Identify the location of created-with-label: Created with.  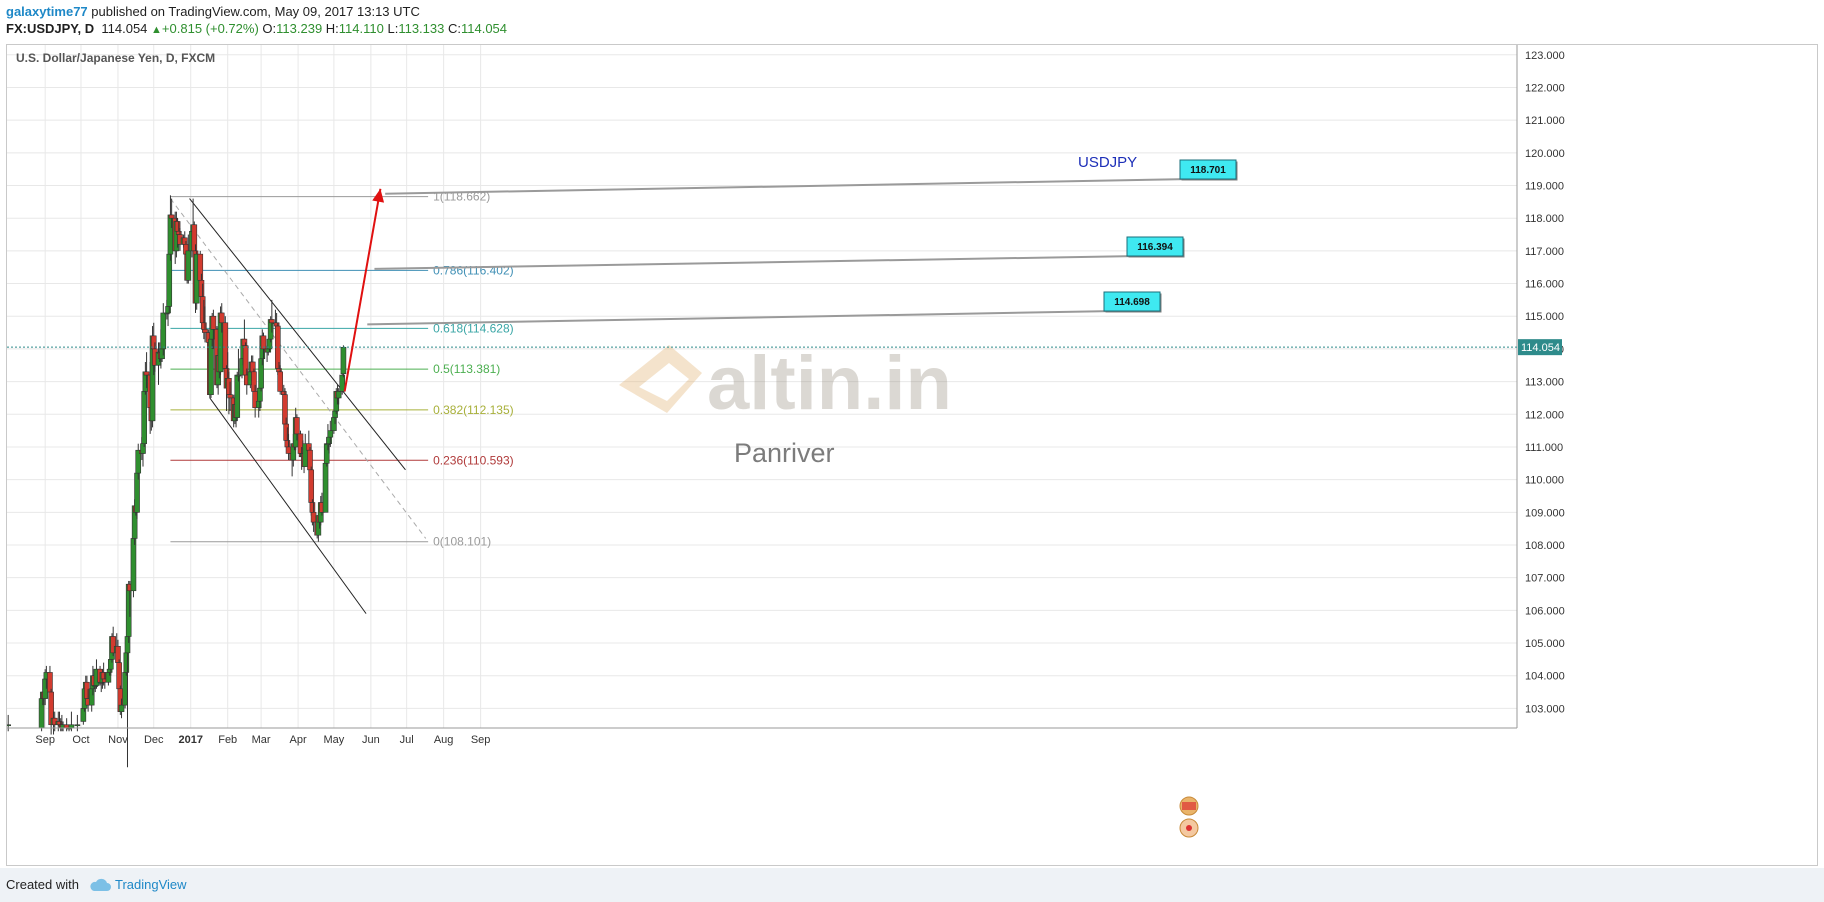
(42, 884).